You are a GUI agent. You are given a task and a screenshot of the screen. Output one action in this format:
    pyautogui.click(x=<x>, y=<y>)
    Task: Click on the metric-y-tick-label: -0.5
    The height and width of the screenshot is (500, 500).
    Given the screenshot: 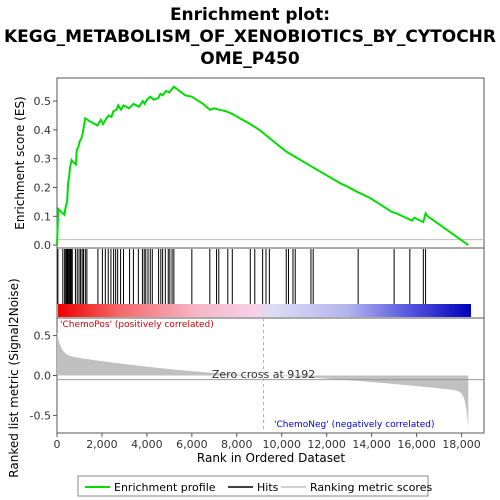 What is the action you would take?
    pyautogui.click(x=40, y=415)
    